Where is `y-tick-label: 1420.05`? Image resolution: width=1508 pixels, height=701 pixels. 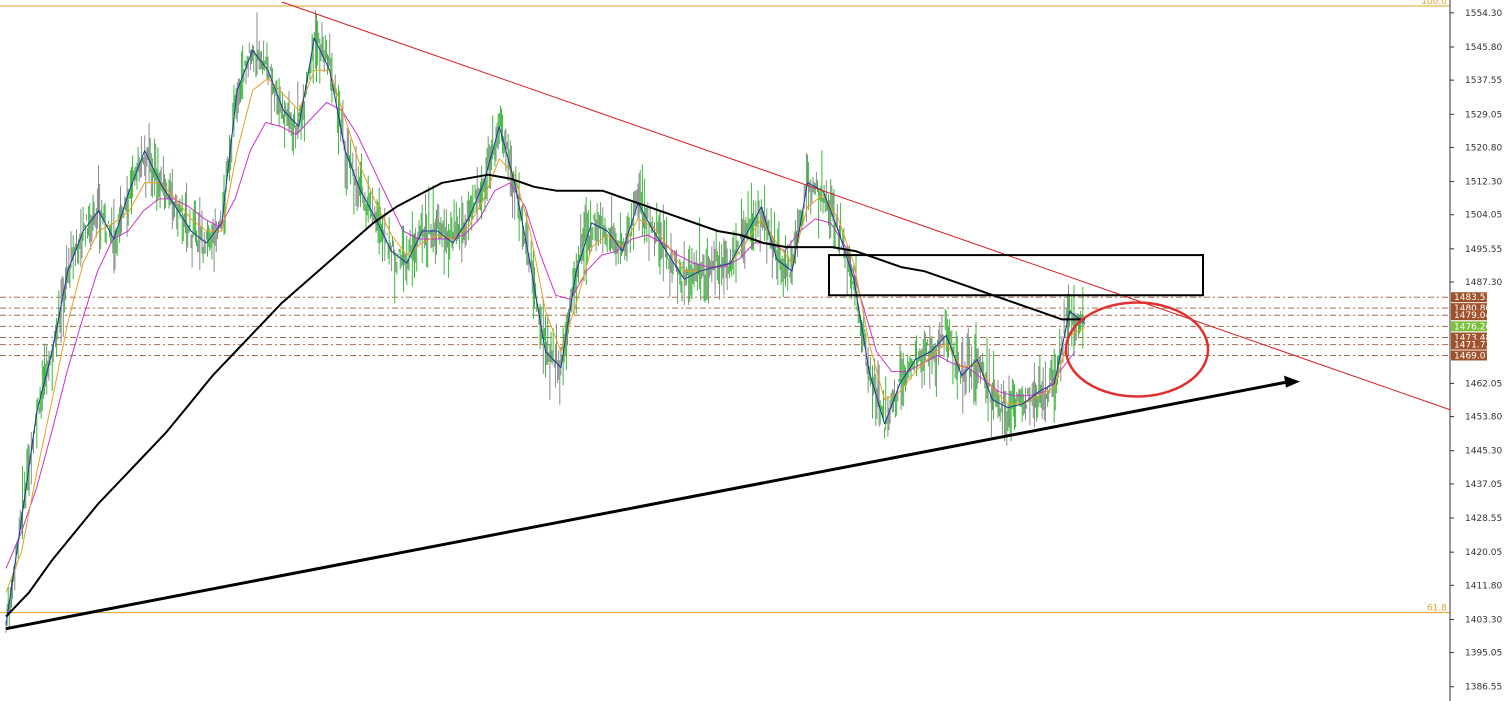
y-tick-label: 1420.05 is located at coordinates (1483, 553).